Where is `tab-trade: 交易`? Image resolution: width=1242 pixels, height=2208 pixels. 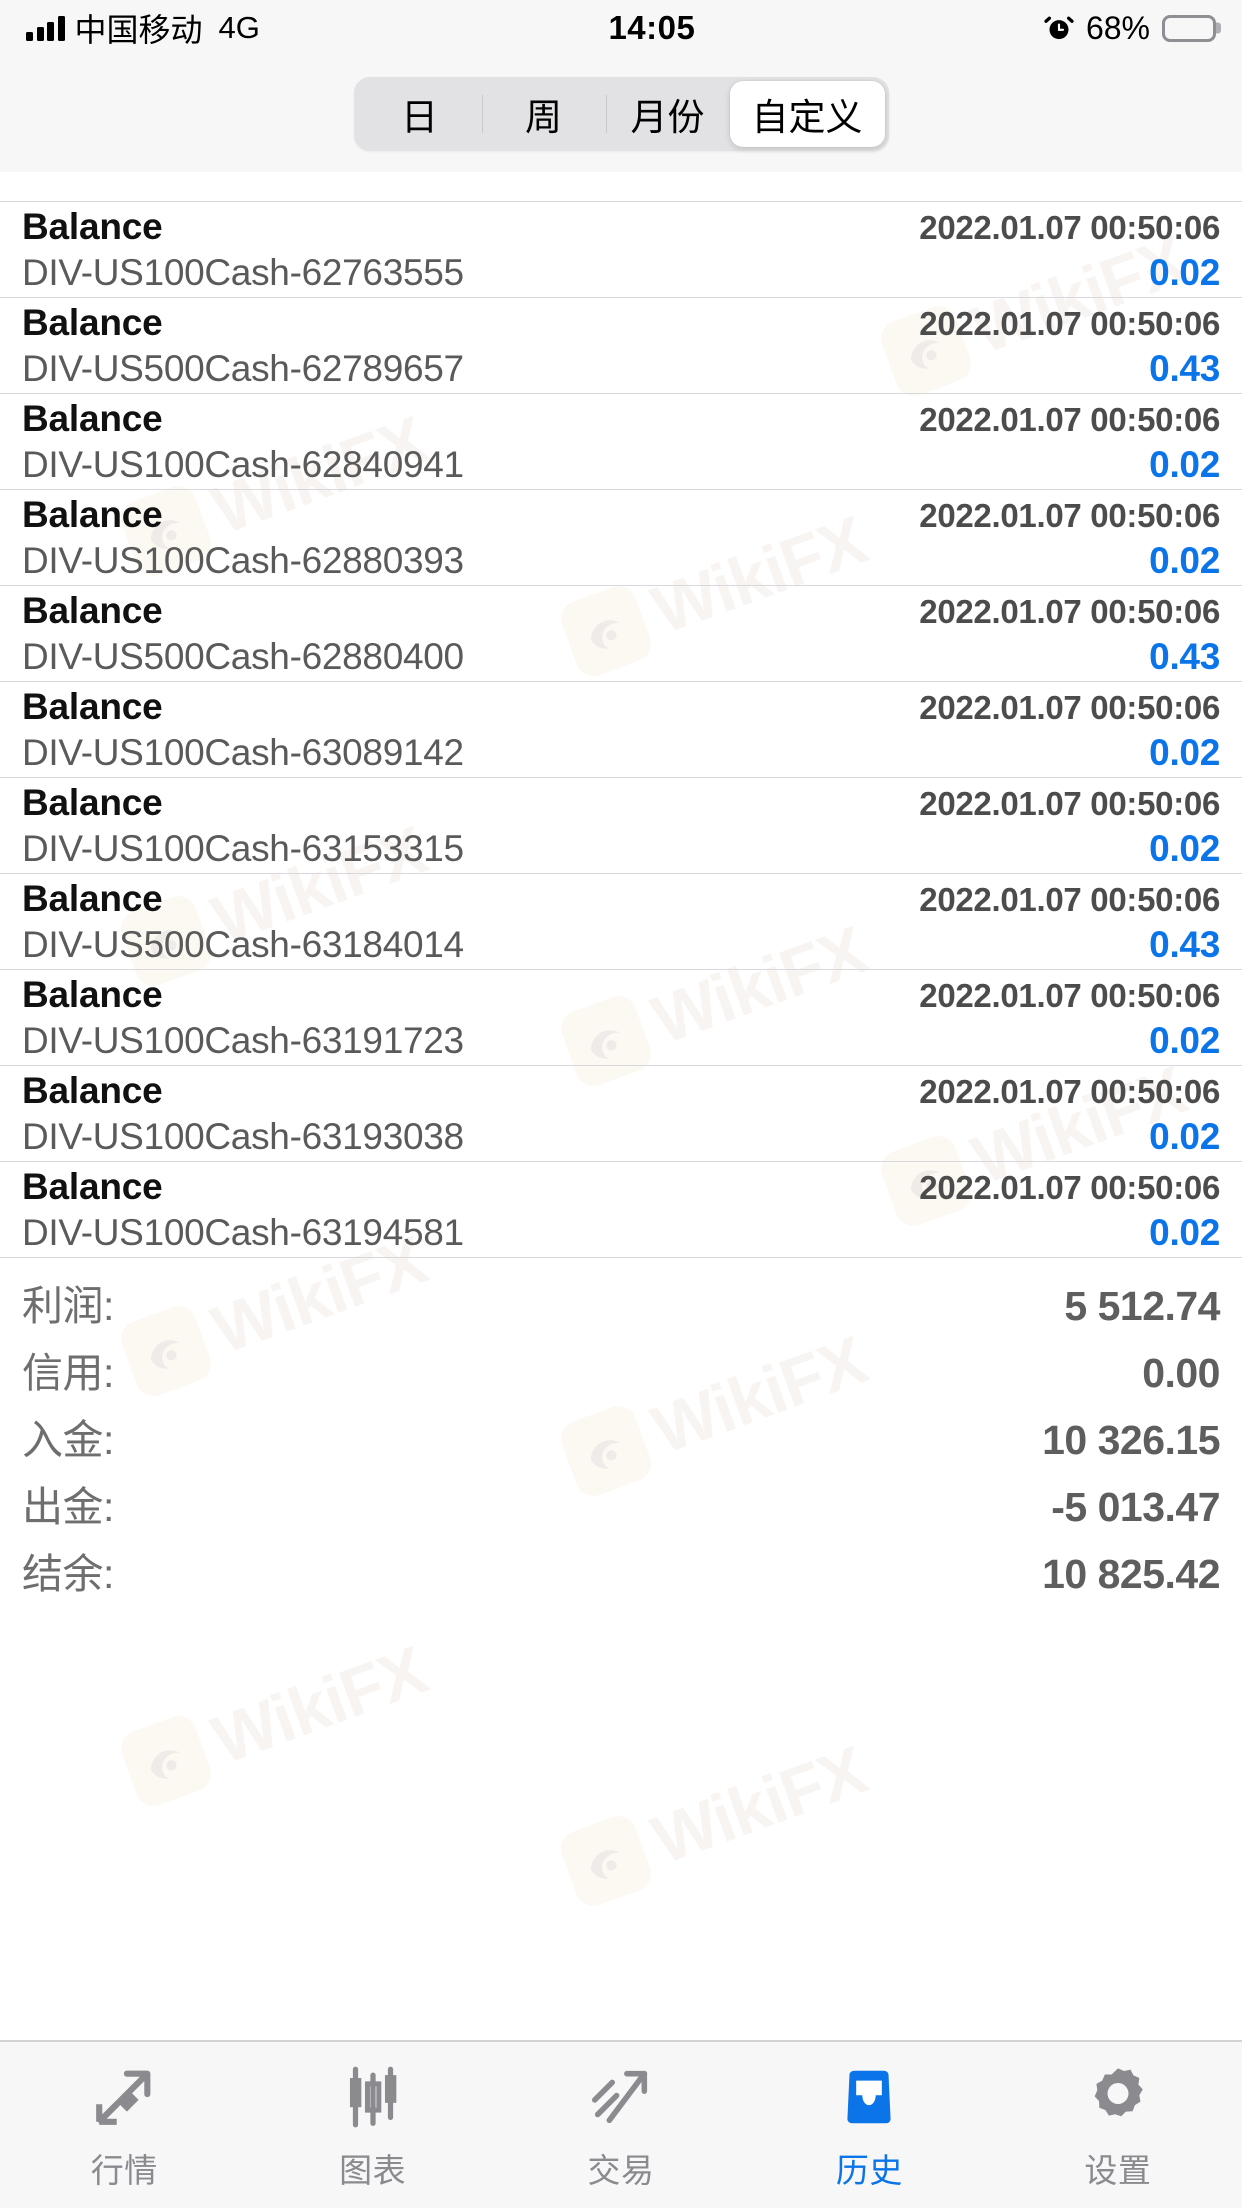 tab-trade: 交易 is located at coordinates (621, 2126).